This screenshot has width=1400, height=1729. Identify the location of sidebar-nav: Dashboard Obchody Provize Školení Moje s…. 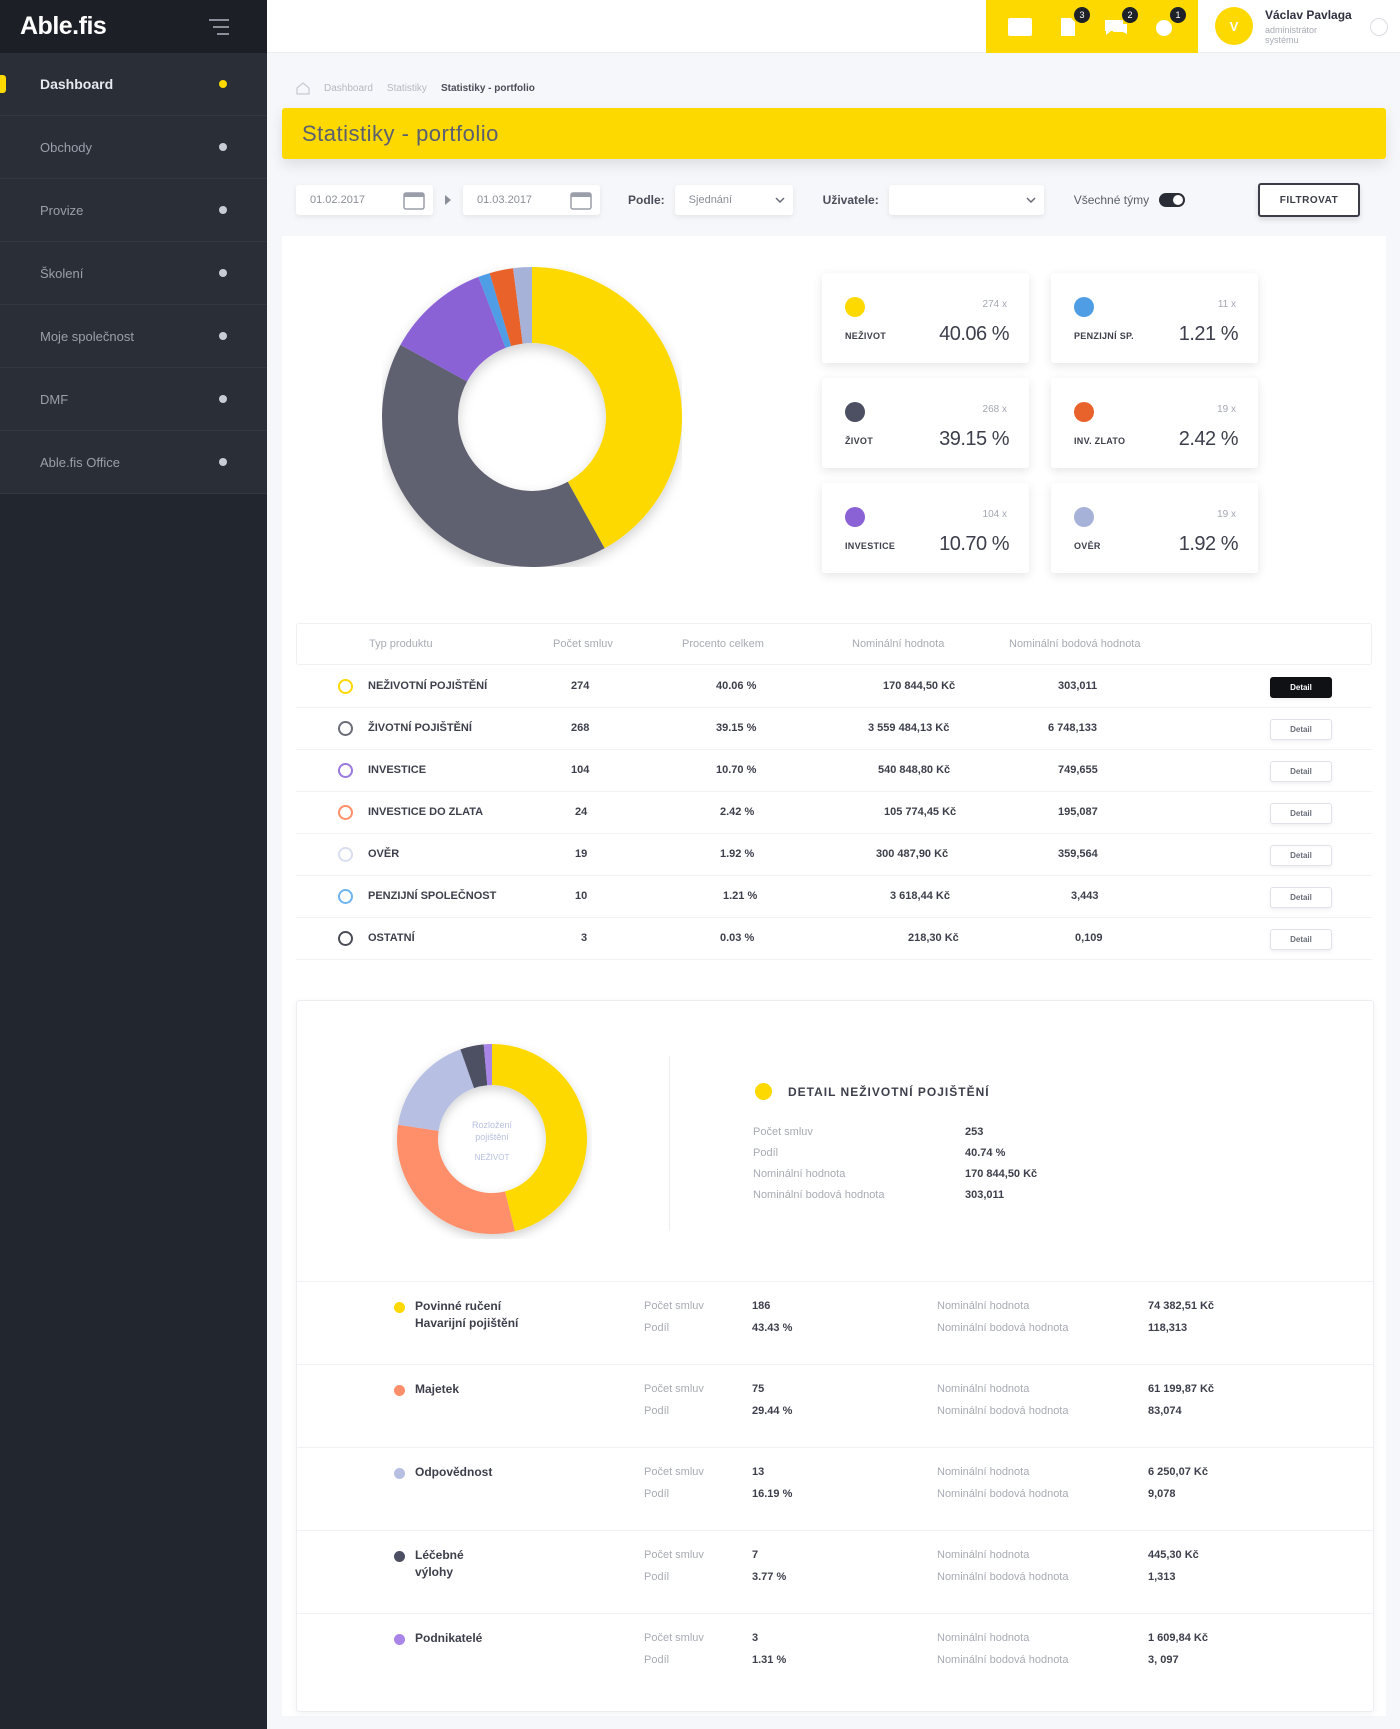
(133, 273).